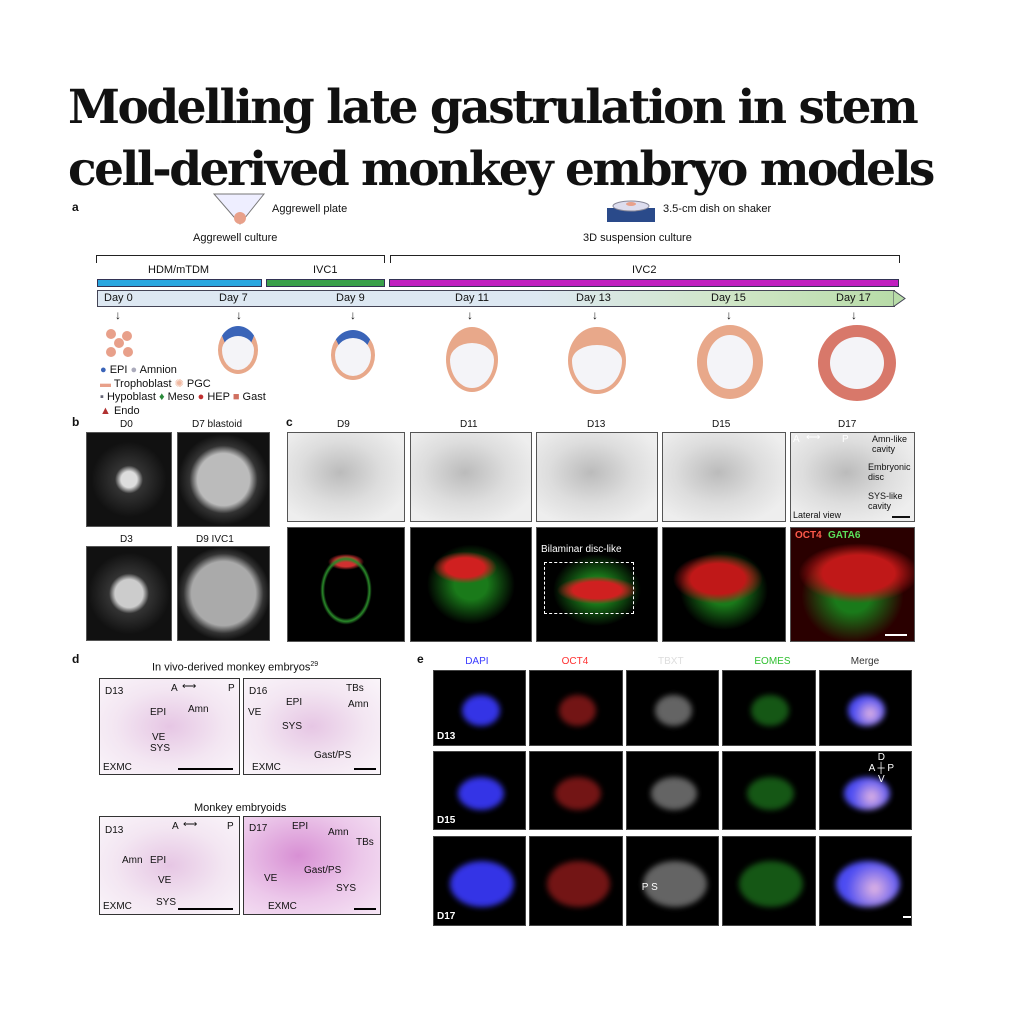  Describe the element at coordinates (477, 661) in the screenshot. I see `channel-label-dapi: DAPI` at that location.